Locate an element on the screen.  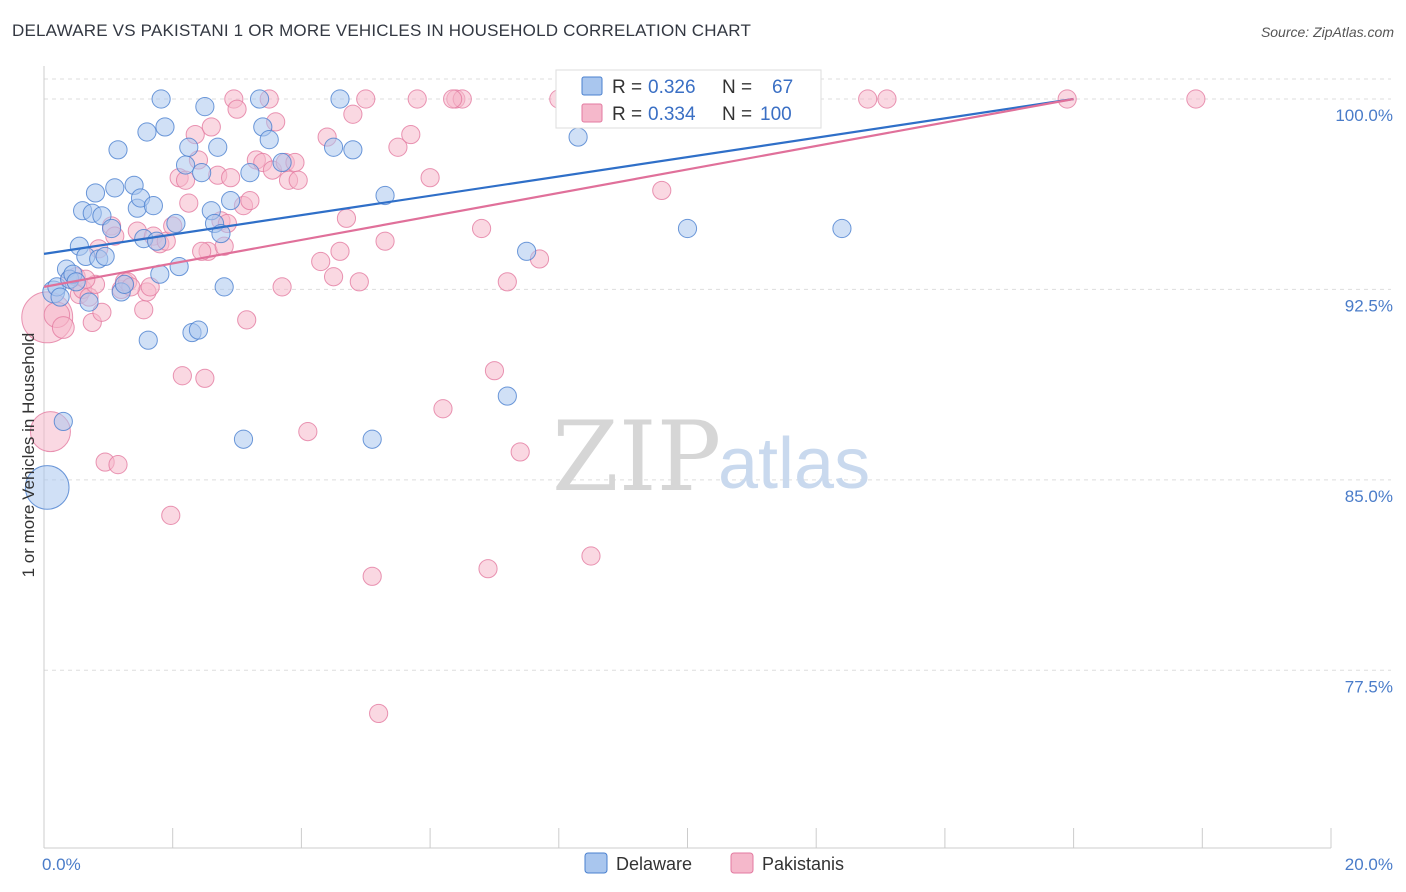
legend-n-label-delaware: N = is located at coordinates (737, 87).